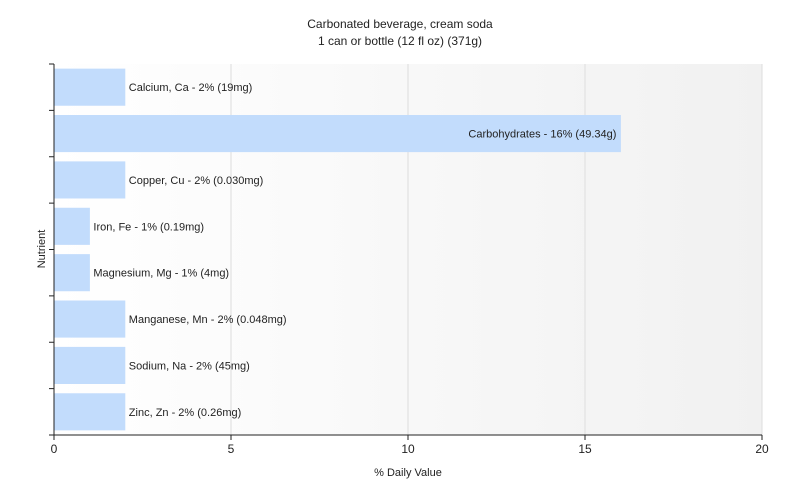  Describe the element at coordinates (400, 41) in the screenshot. I see `chart-subtitle: 1 can or bottle (12 fl oz) (371g)` at that location.